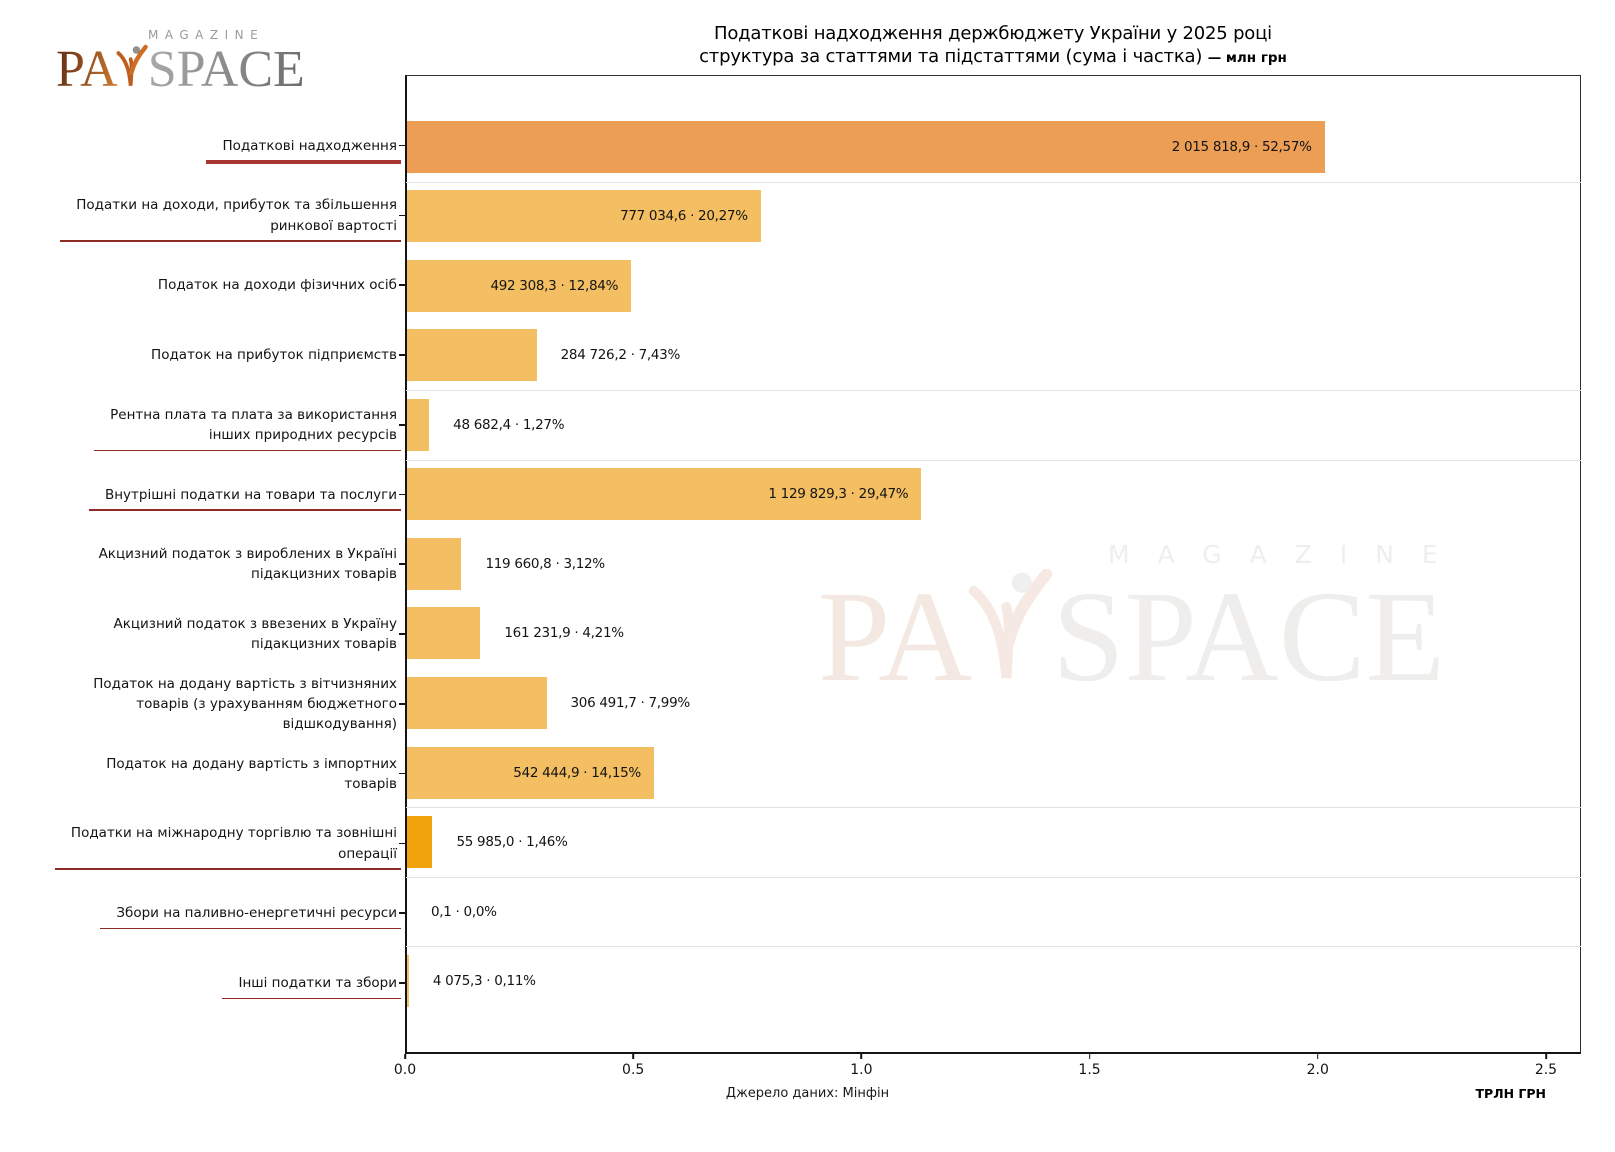 The height and width of the screenshot is (1152, 1615). What do you see at coordinates (484, 981) in the screenshot?
I see `value-label: 4 075,3 · 0,11%` at bounding box center [484, 981].